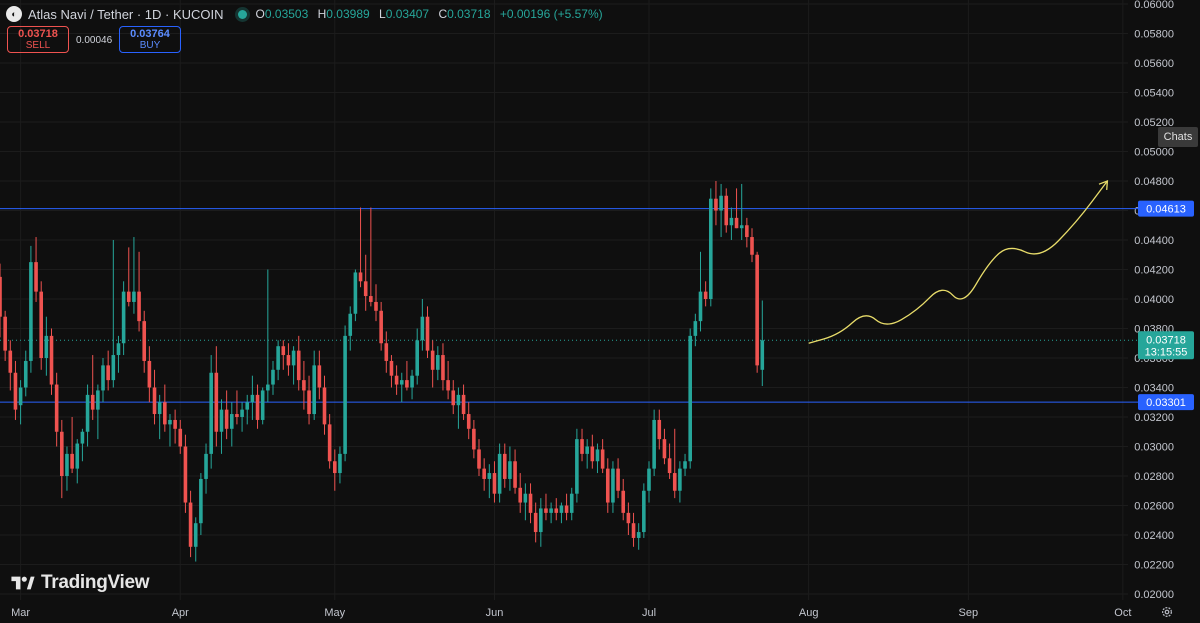 This screenshot has width=1200, height=623. What do you see at coordinates (495, 613) in the screenshot?
I see `x-tick-label: Jun` at bounding box center [495, 613].